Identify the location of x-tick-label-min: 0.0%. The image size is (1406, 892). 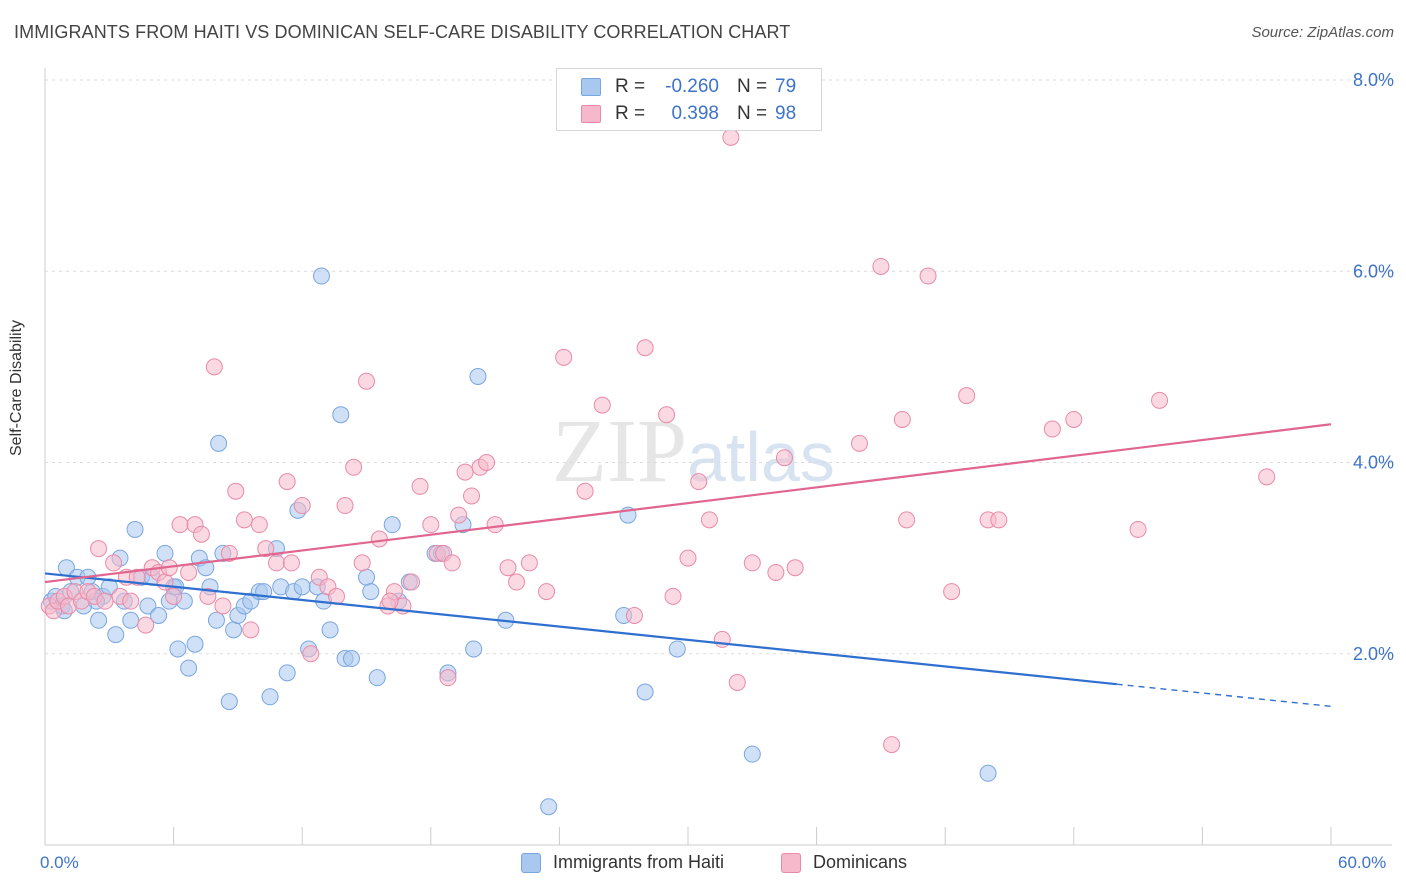
(59, 862).